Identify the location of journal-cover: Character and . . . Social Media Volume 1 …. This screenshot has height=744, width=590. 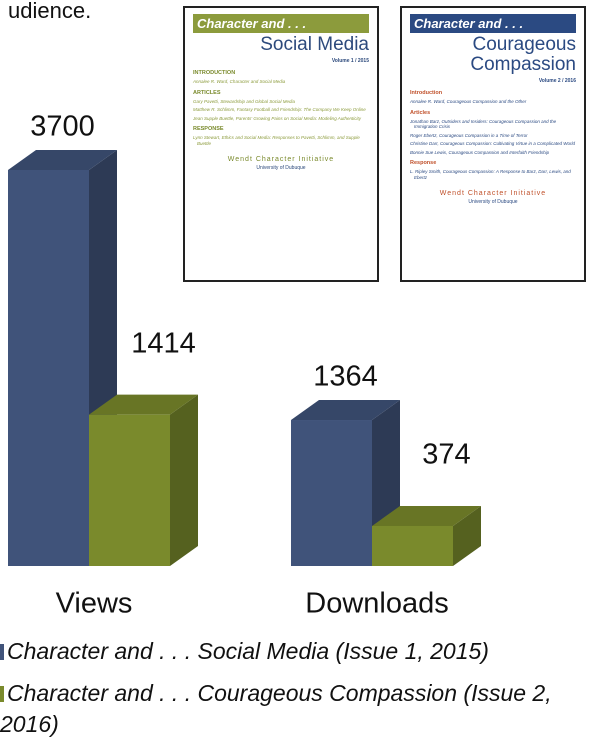
(281, 144).